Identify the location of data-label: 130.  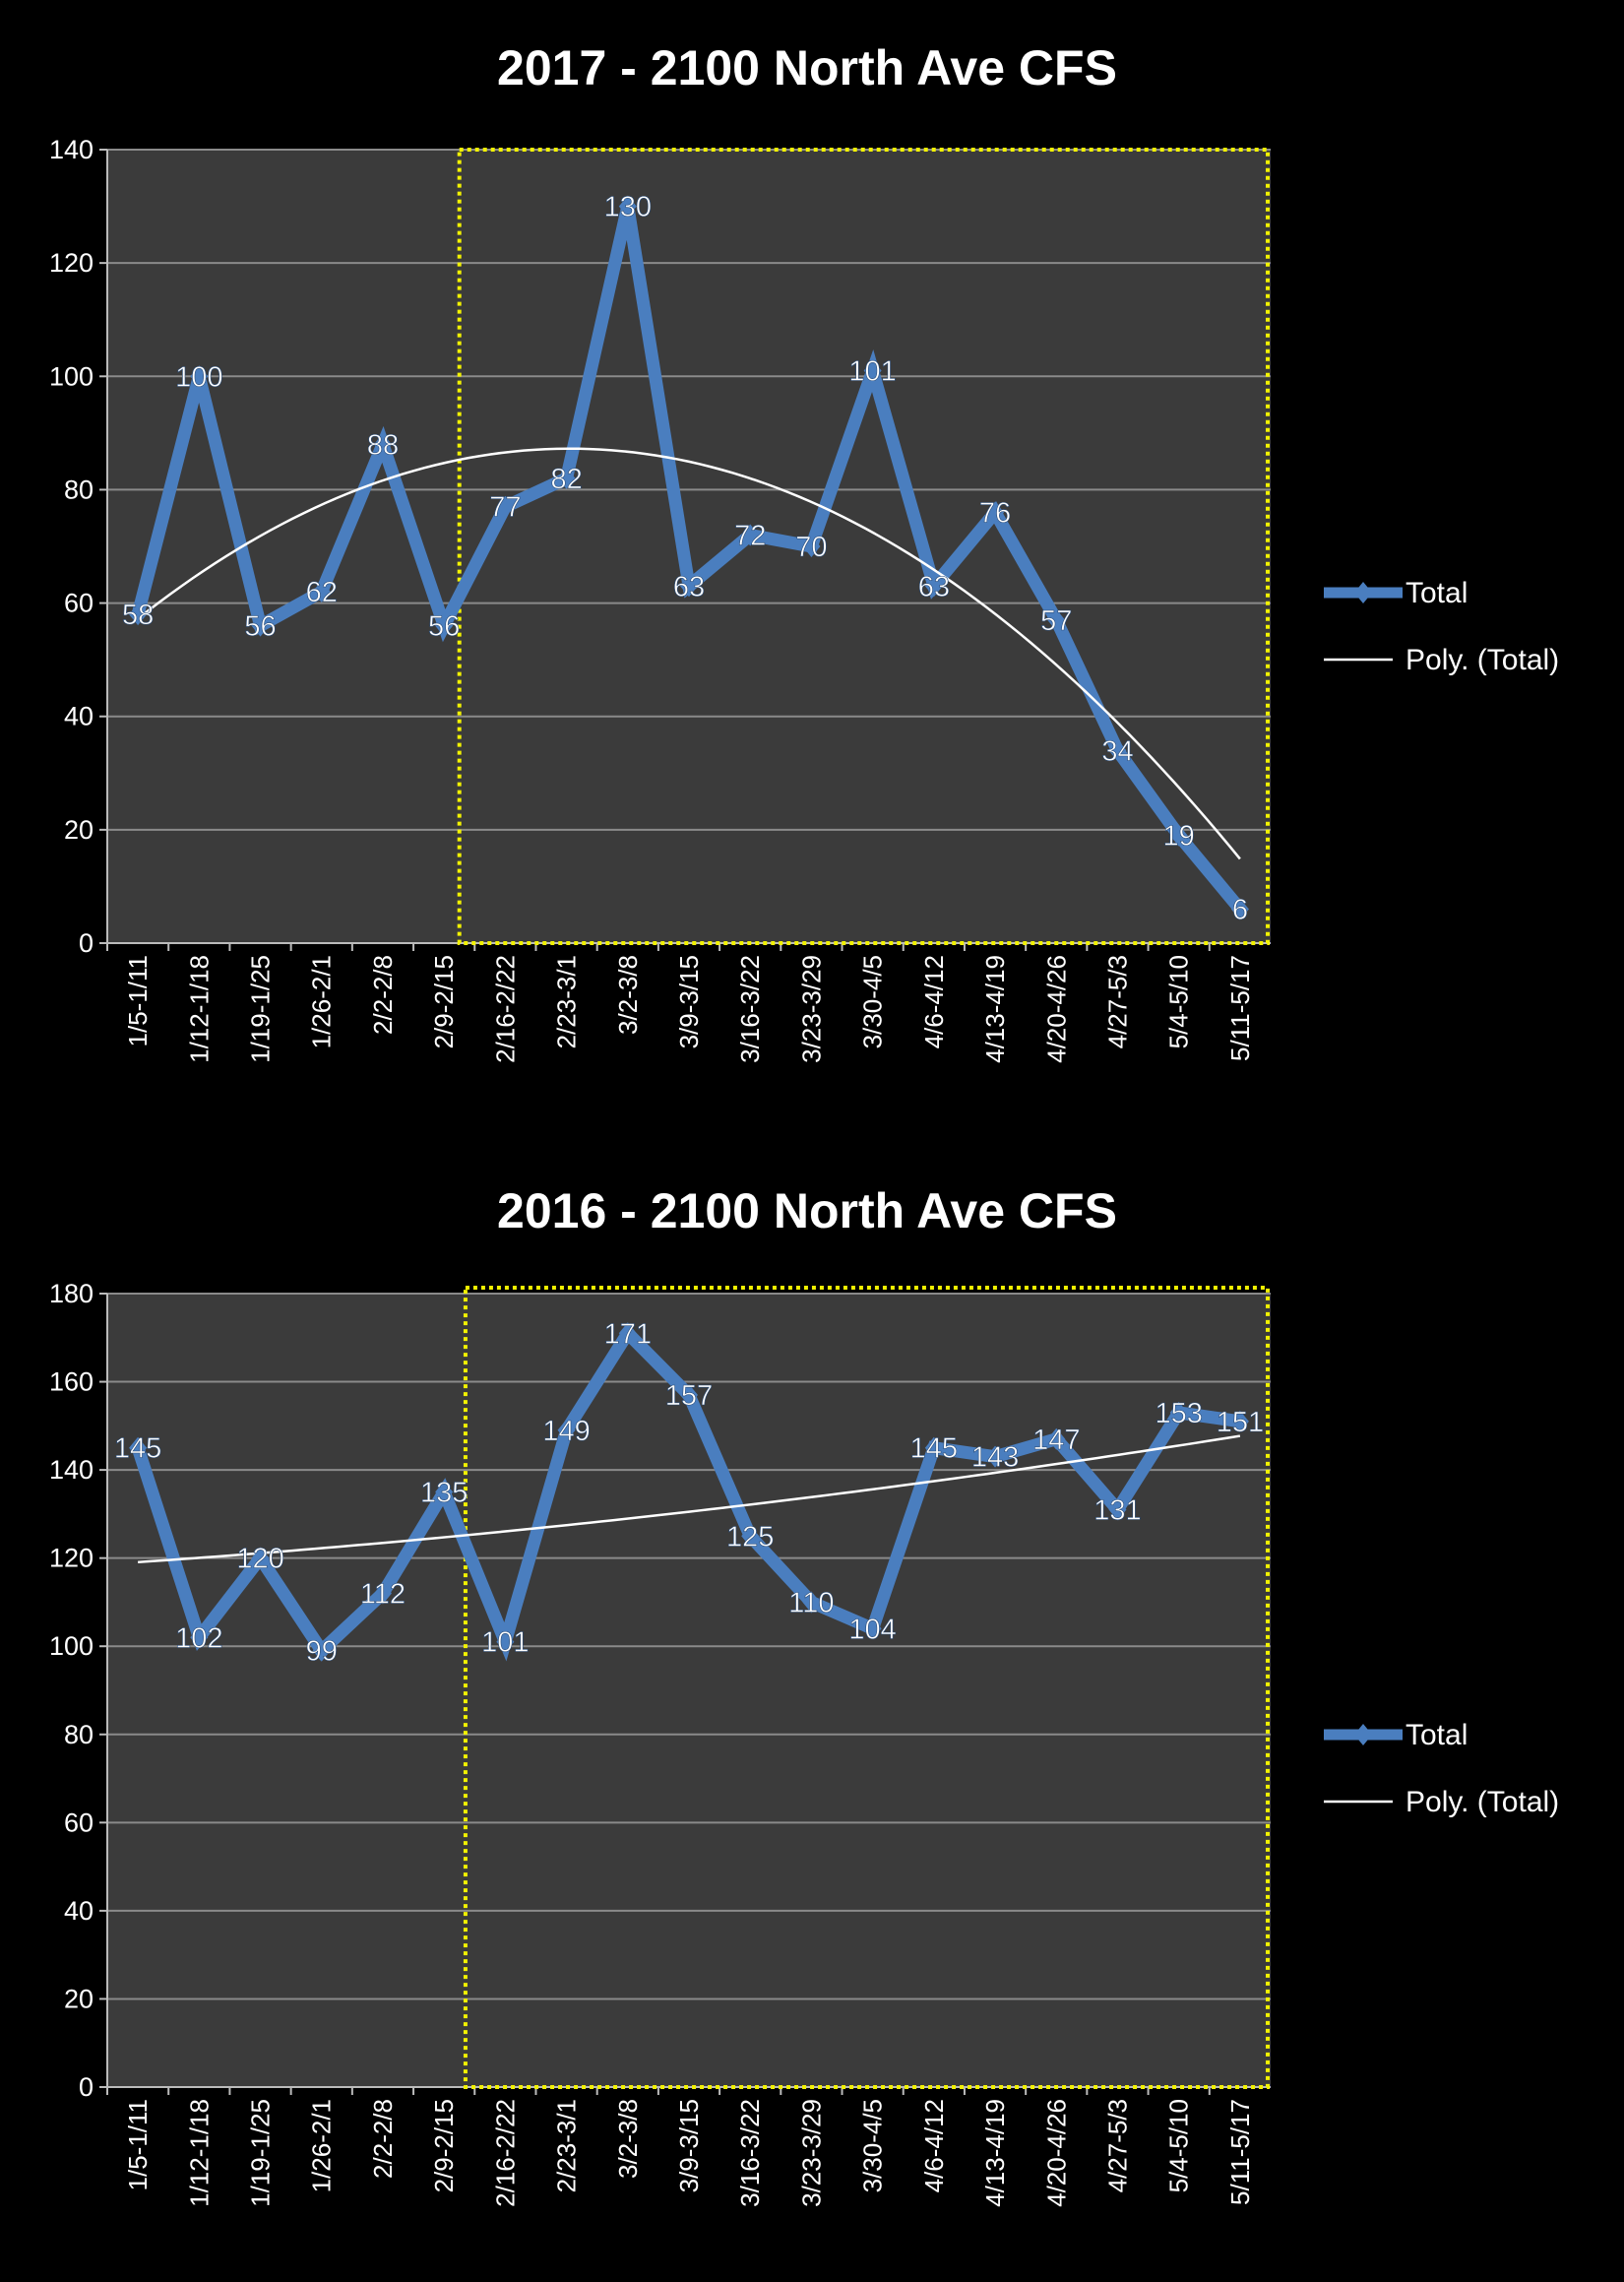
(628, 207).